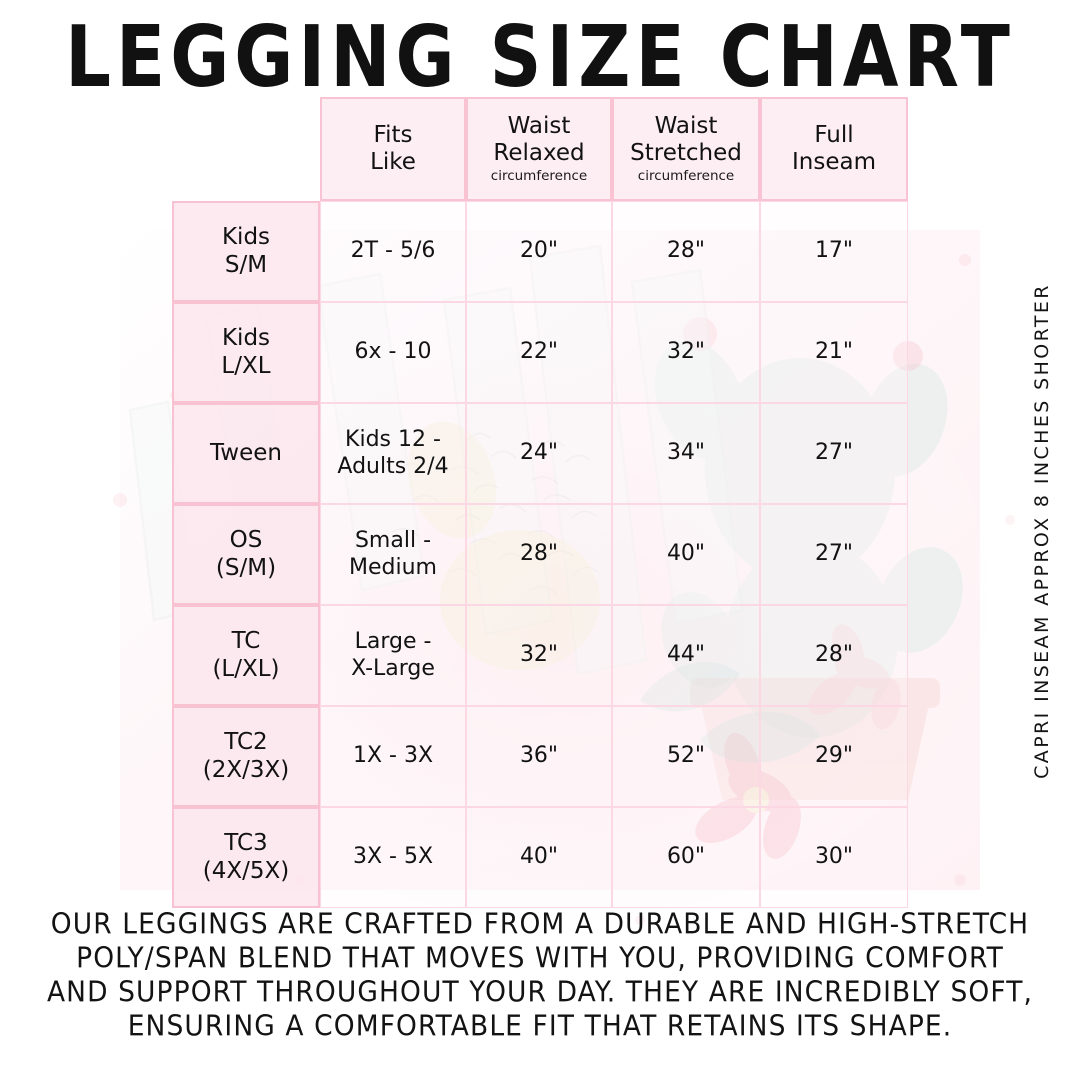 The height and width of the screenshot is (1080, 1080). What do you see at coordinates (246, 567) in the screenshot?
I see `size-label-line2: (S/M)` at bounding box center [246, 567].